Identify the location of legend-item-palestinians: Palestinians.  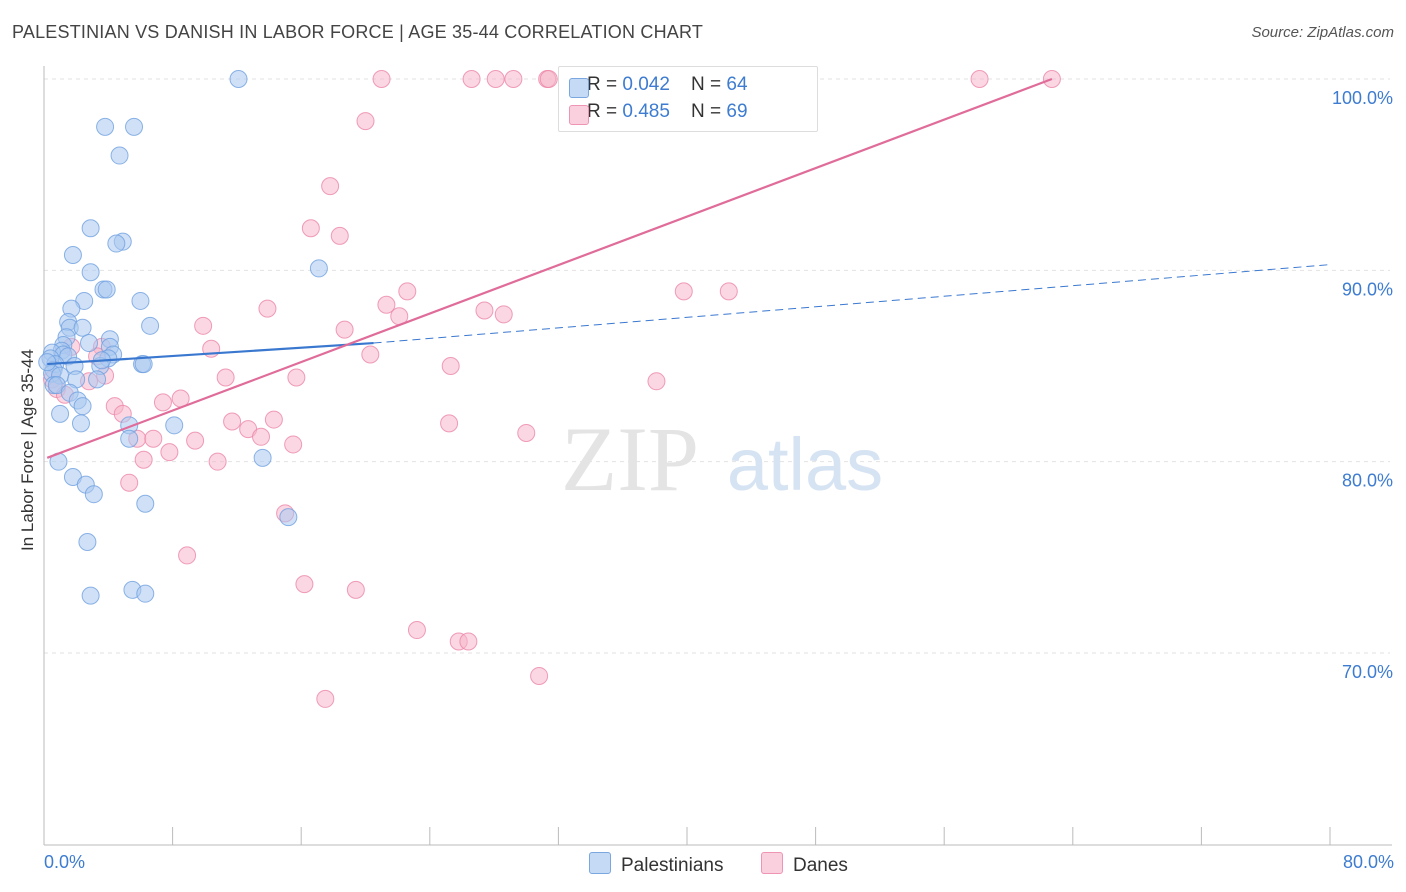
(656, 865).